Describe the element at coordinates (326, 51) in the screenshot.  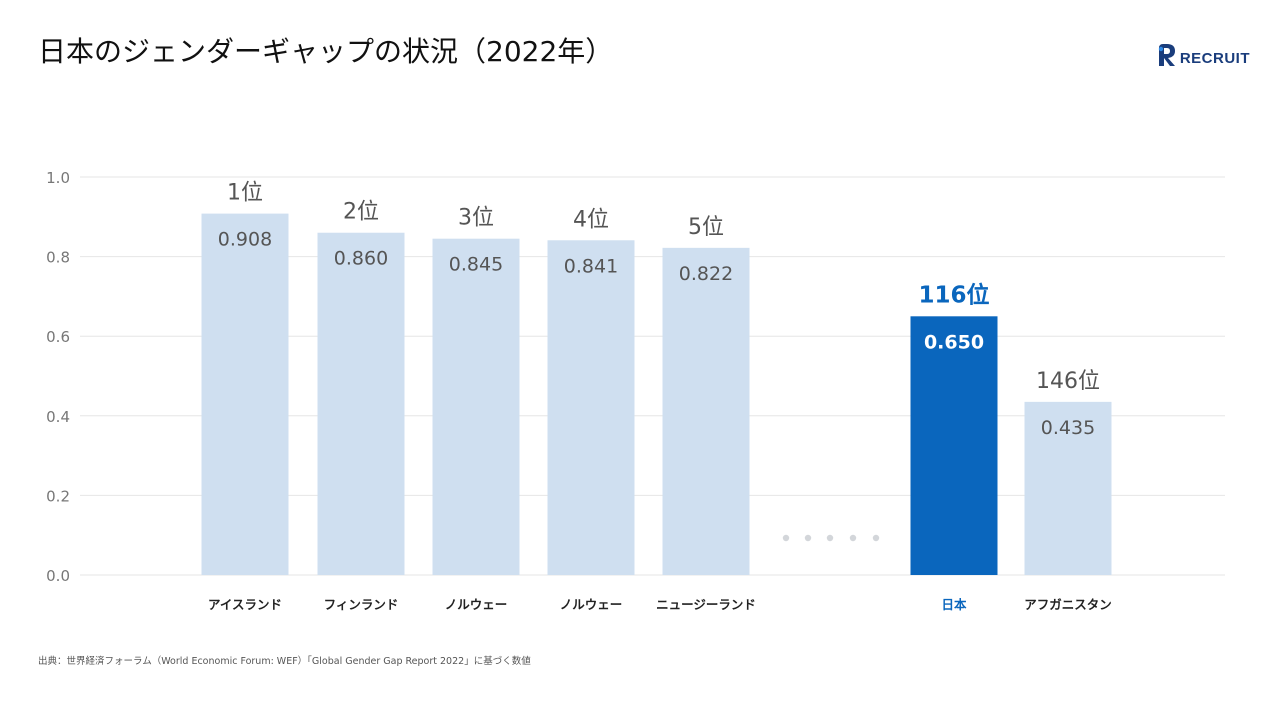
I see `page-title: 日本のジェンダーギャップの状況（2022年）` at that location.